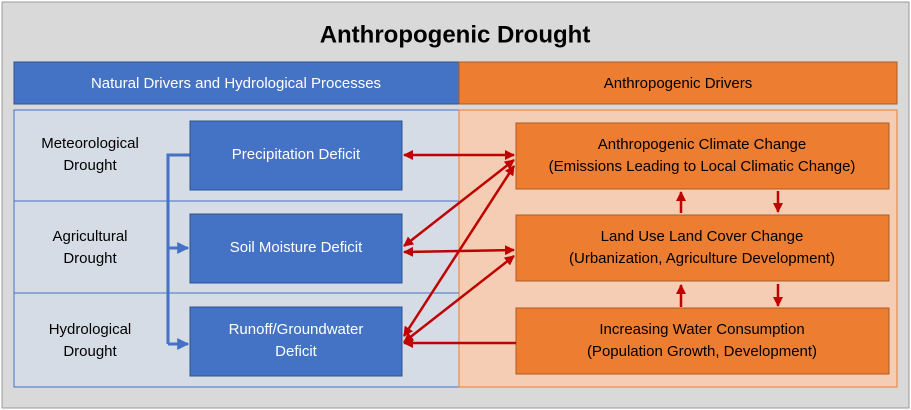 The height and width of the screenshot is (410, 911). I want to click on left-header-bar, so click(236, 83).